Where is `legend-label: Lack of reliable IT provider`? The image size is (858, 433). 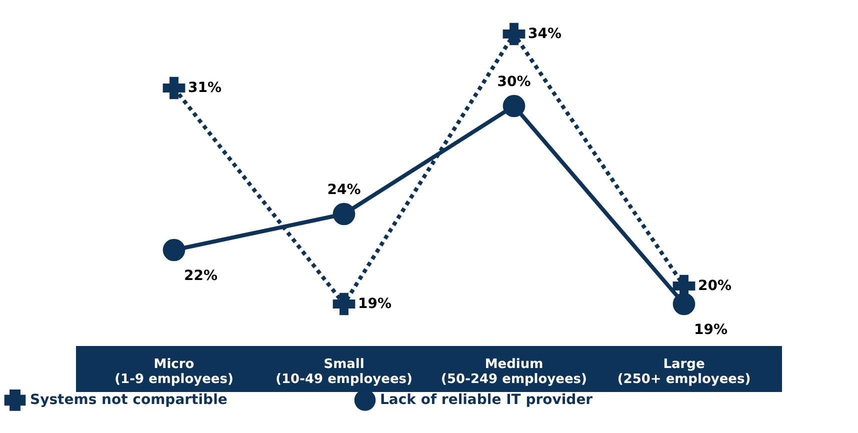
legend-label: Lack of reliable IT provider is located at coordinates (486, 400).